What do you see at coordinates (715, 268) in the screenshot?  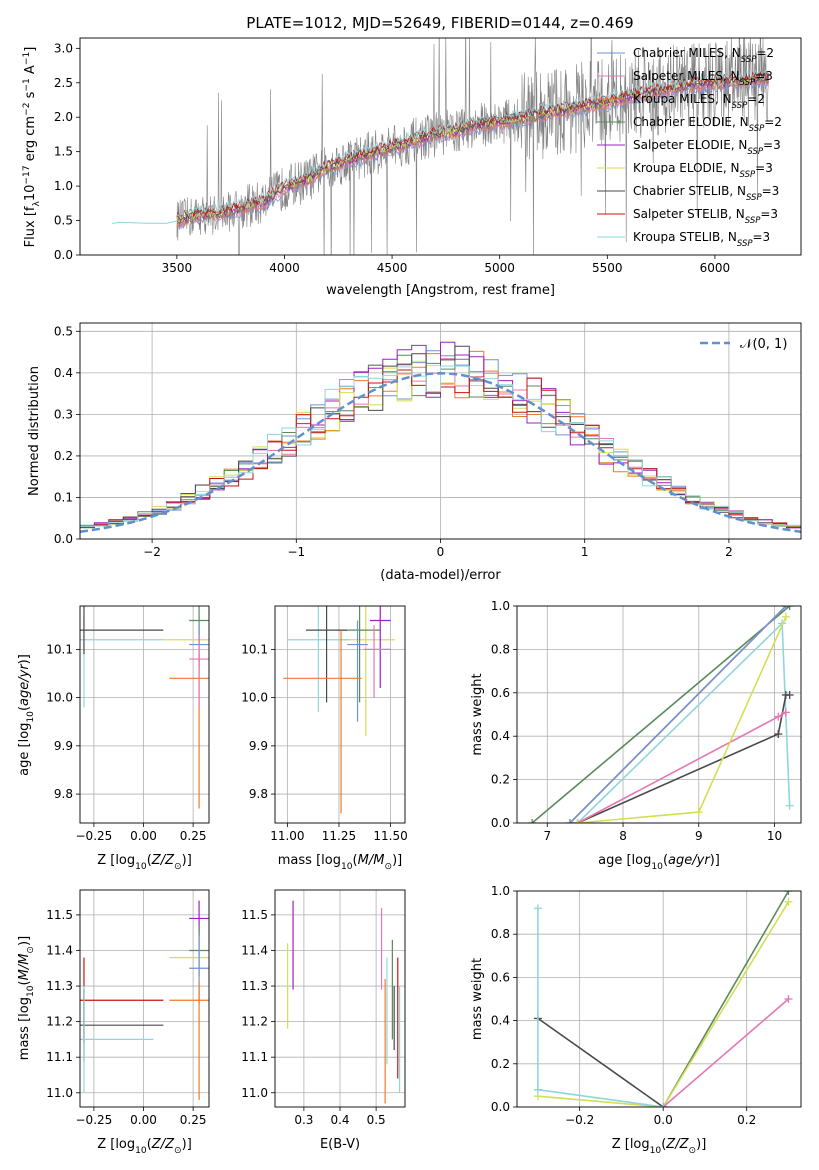 I see `tick-label-x: 6000` at bounding box center [715, 268].